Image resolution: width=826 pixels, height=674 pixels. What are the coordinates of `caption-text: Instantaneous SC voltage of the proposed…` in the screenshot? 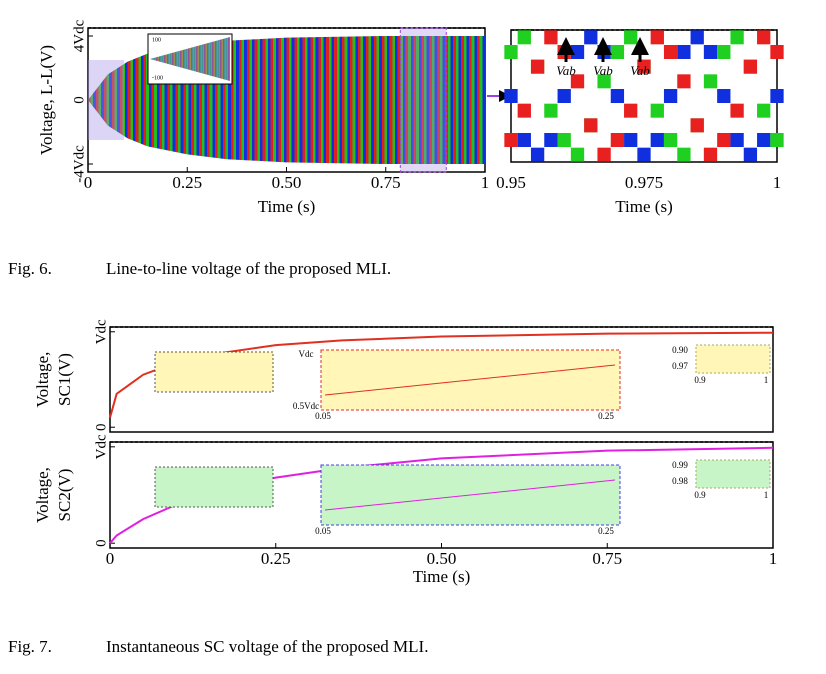 It's located at (267, 646).